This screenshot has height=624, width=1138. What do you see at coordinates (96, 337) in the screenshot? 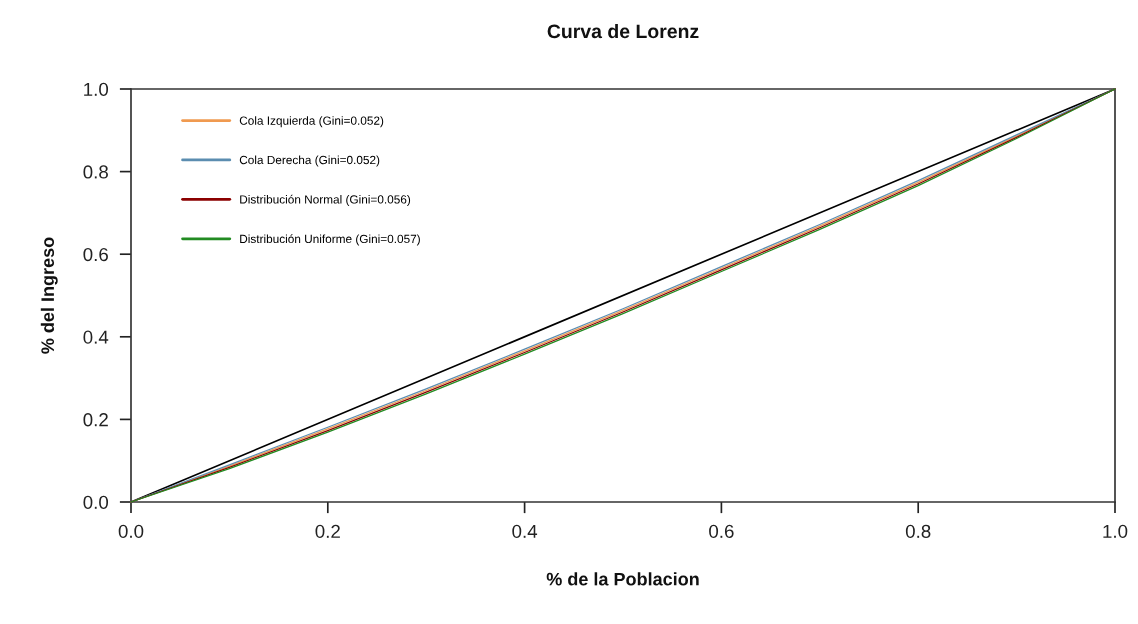
I see `y-tick-label: 0.4` at bounding box center [96, 337].